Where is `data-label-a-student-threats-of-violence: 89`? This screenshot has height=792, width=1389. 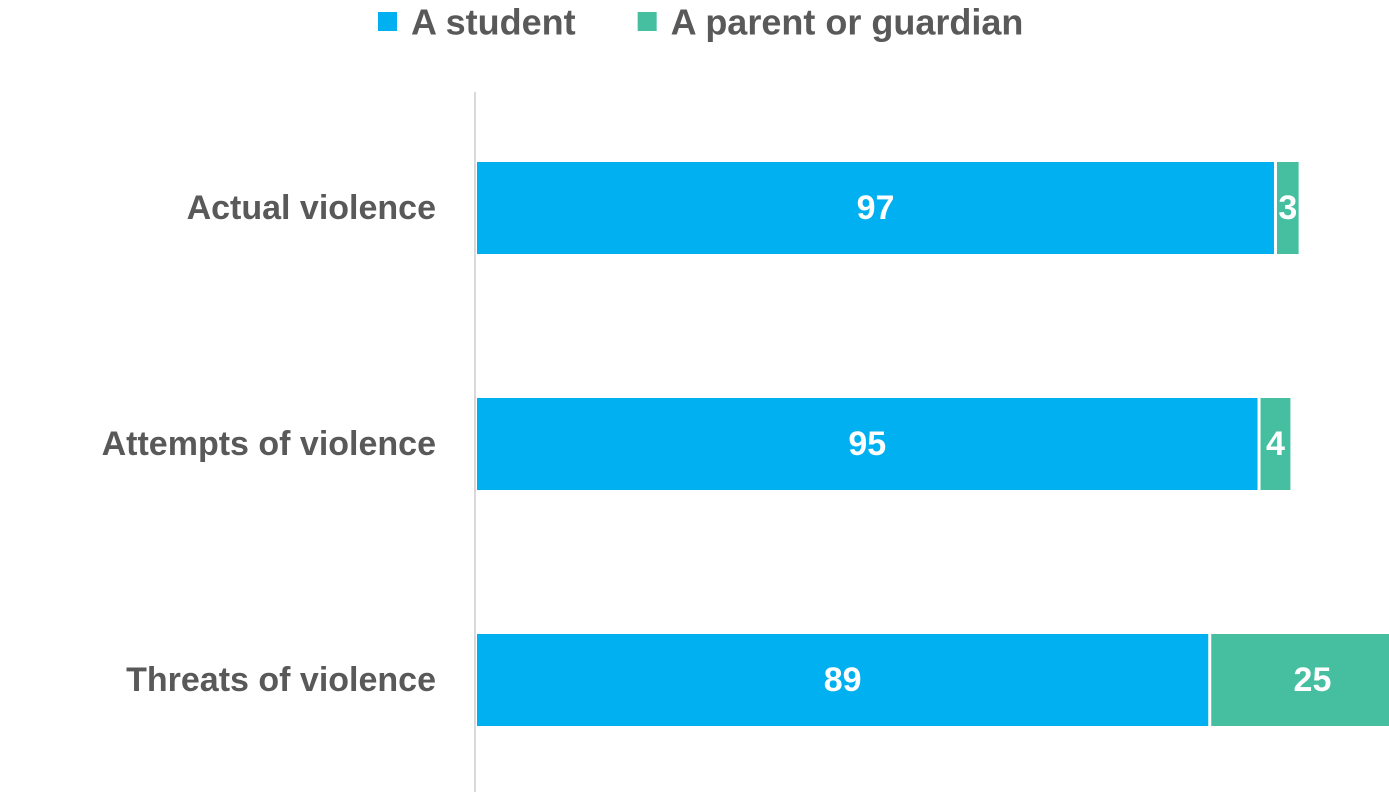 data-label-a-student-threats-of-violence: 89 is located at coordinates (843, 680).